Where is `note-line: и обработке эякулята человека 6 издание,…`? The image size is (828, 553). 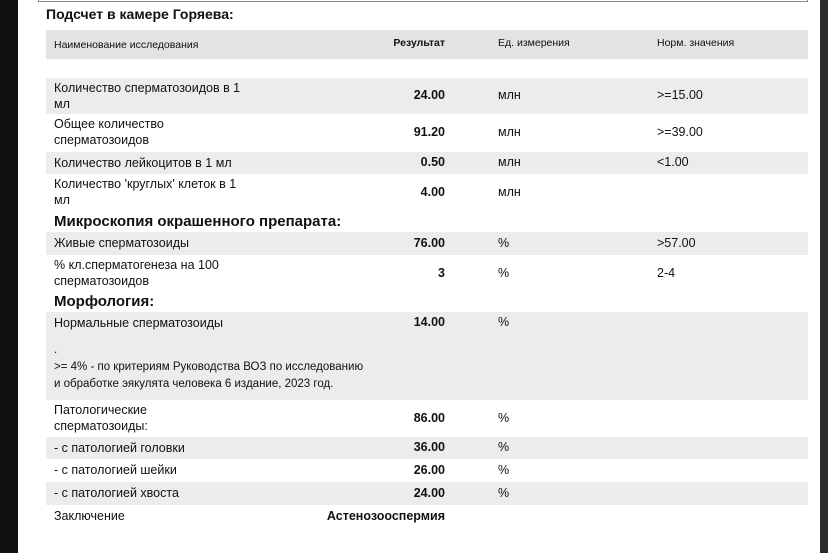 note-line: и обработке эякулята человека 6 издание,… is located at coordinates (194, 384).